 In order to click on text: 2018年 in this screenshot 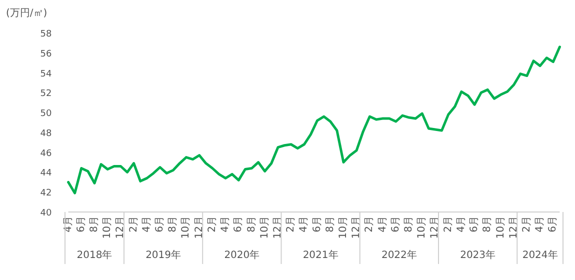, I will do `click(94, 255)`.